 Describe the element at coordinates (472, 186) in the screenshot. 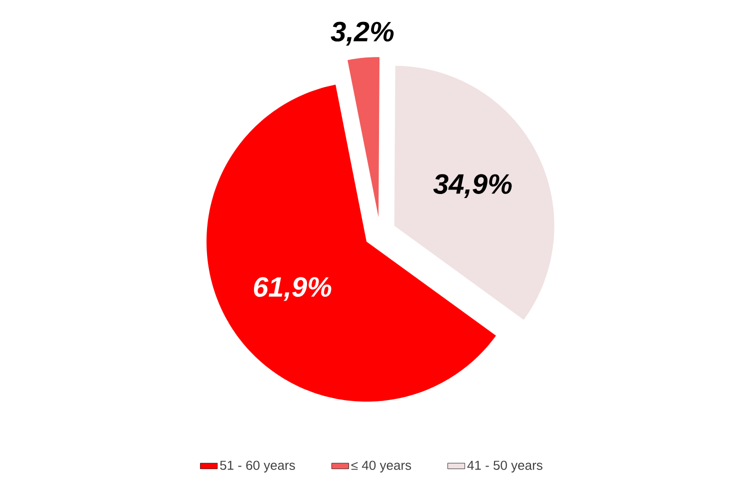

I see `data-label: 34,9%` at that location.